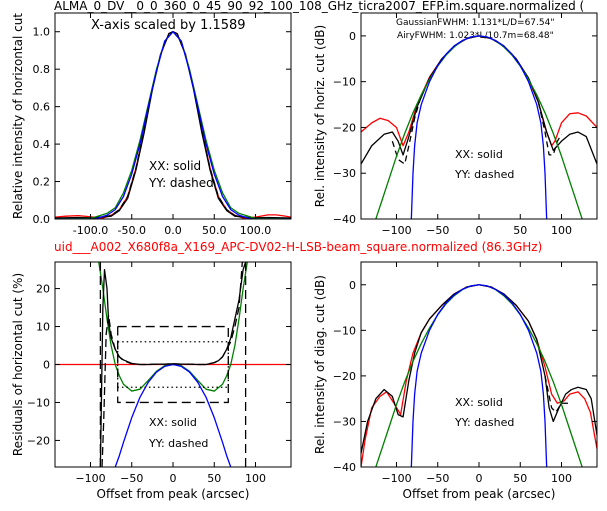 Image resolution: width=607 pixels, height=511 pixels. Describe the element at coordinates (475, 23) in the screenshot. I see `annotation-gaussian: GaussianFWHM: 1.131*L/D=67.54"` at that location.